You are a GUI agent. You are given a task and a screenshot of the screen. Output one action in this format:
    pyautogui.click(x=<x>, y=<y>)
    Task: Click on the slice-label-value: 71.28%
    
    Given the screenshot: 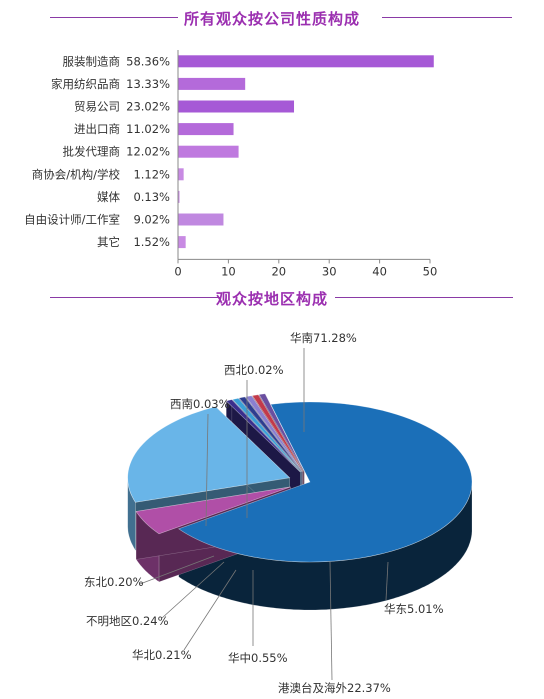 What is the action you would take?
    pyautogui.click(x=335, y=338)
    